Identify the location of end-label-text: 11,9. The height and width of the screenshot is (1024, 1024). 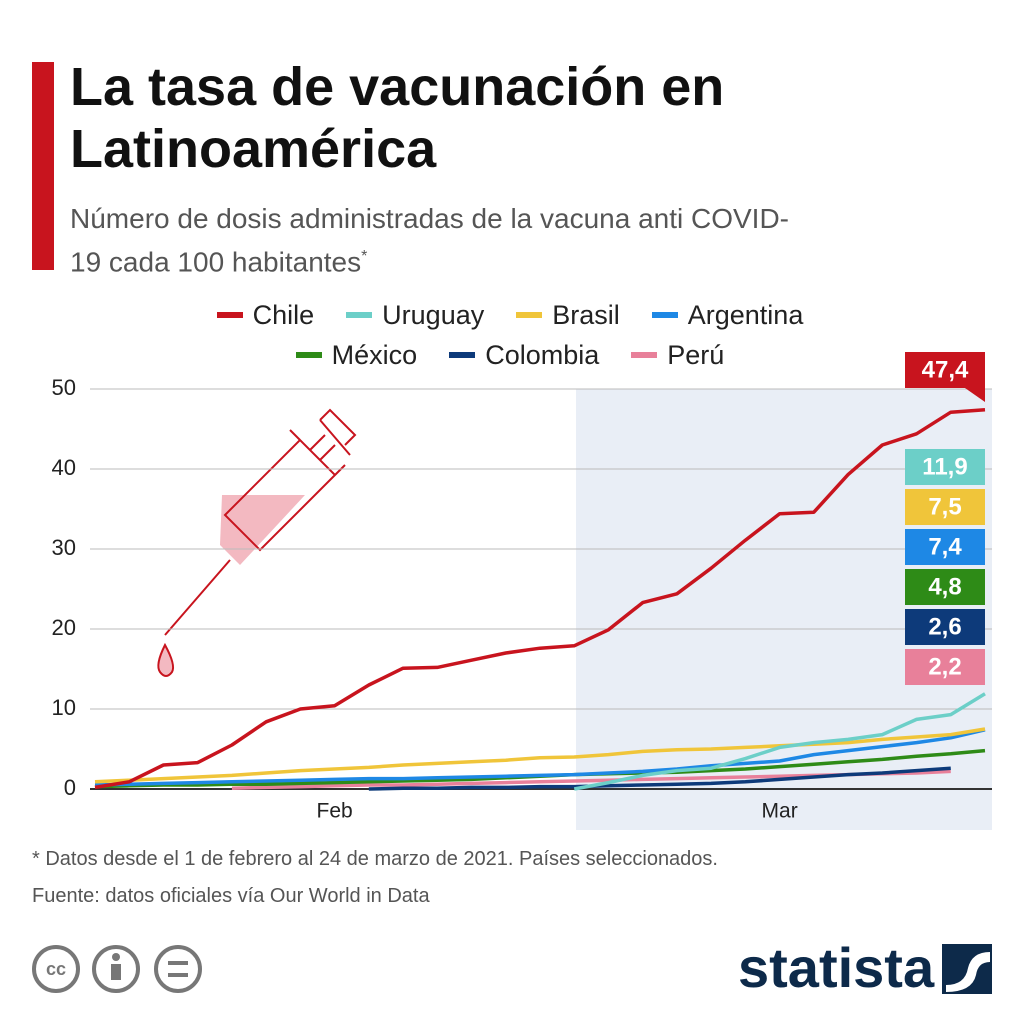
(944, 466).